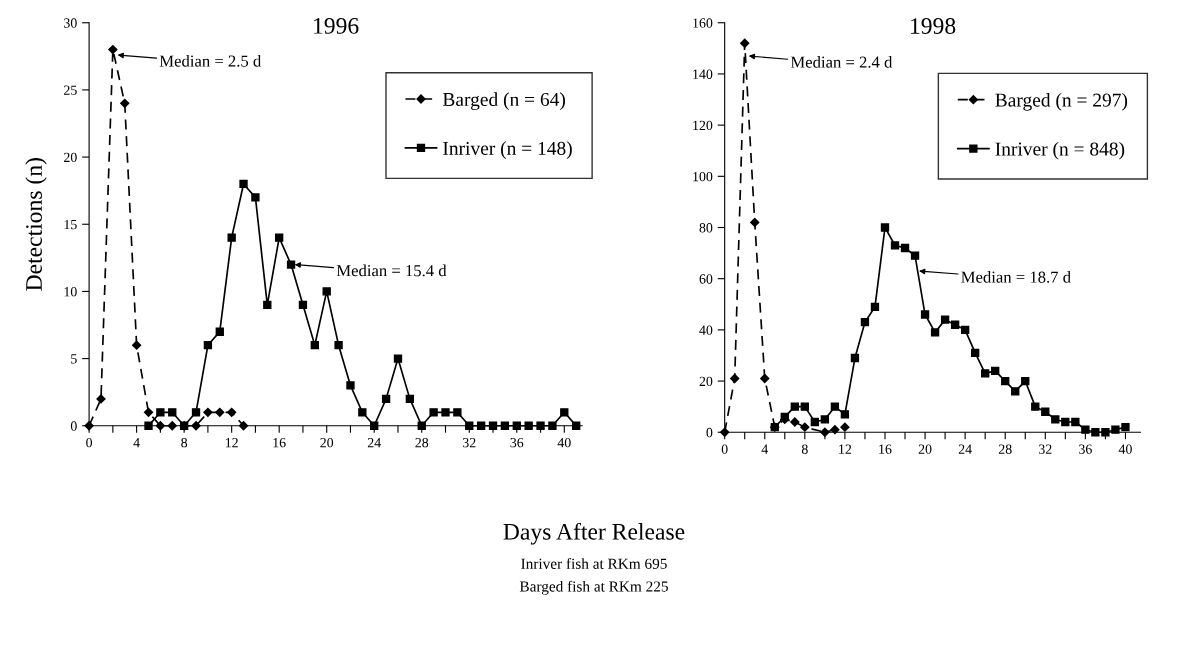 The image size is (1188, 650). I want to click on annotation: Median = 18.7 d, so click(1016, 277).